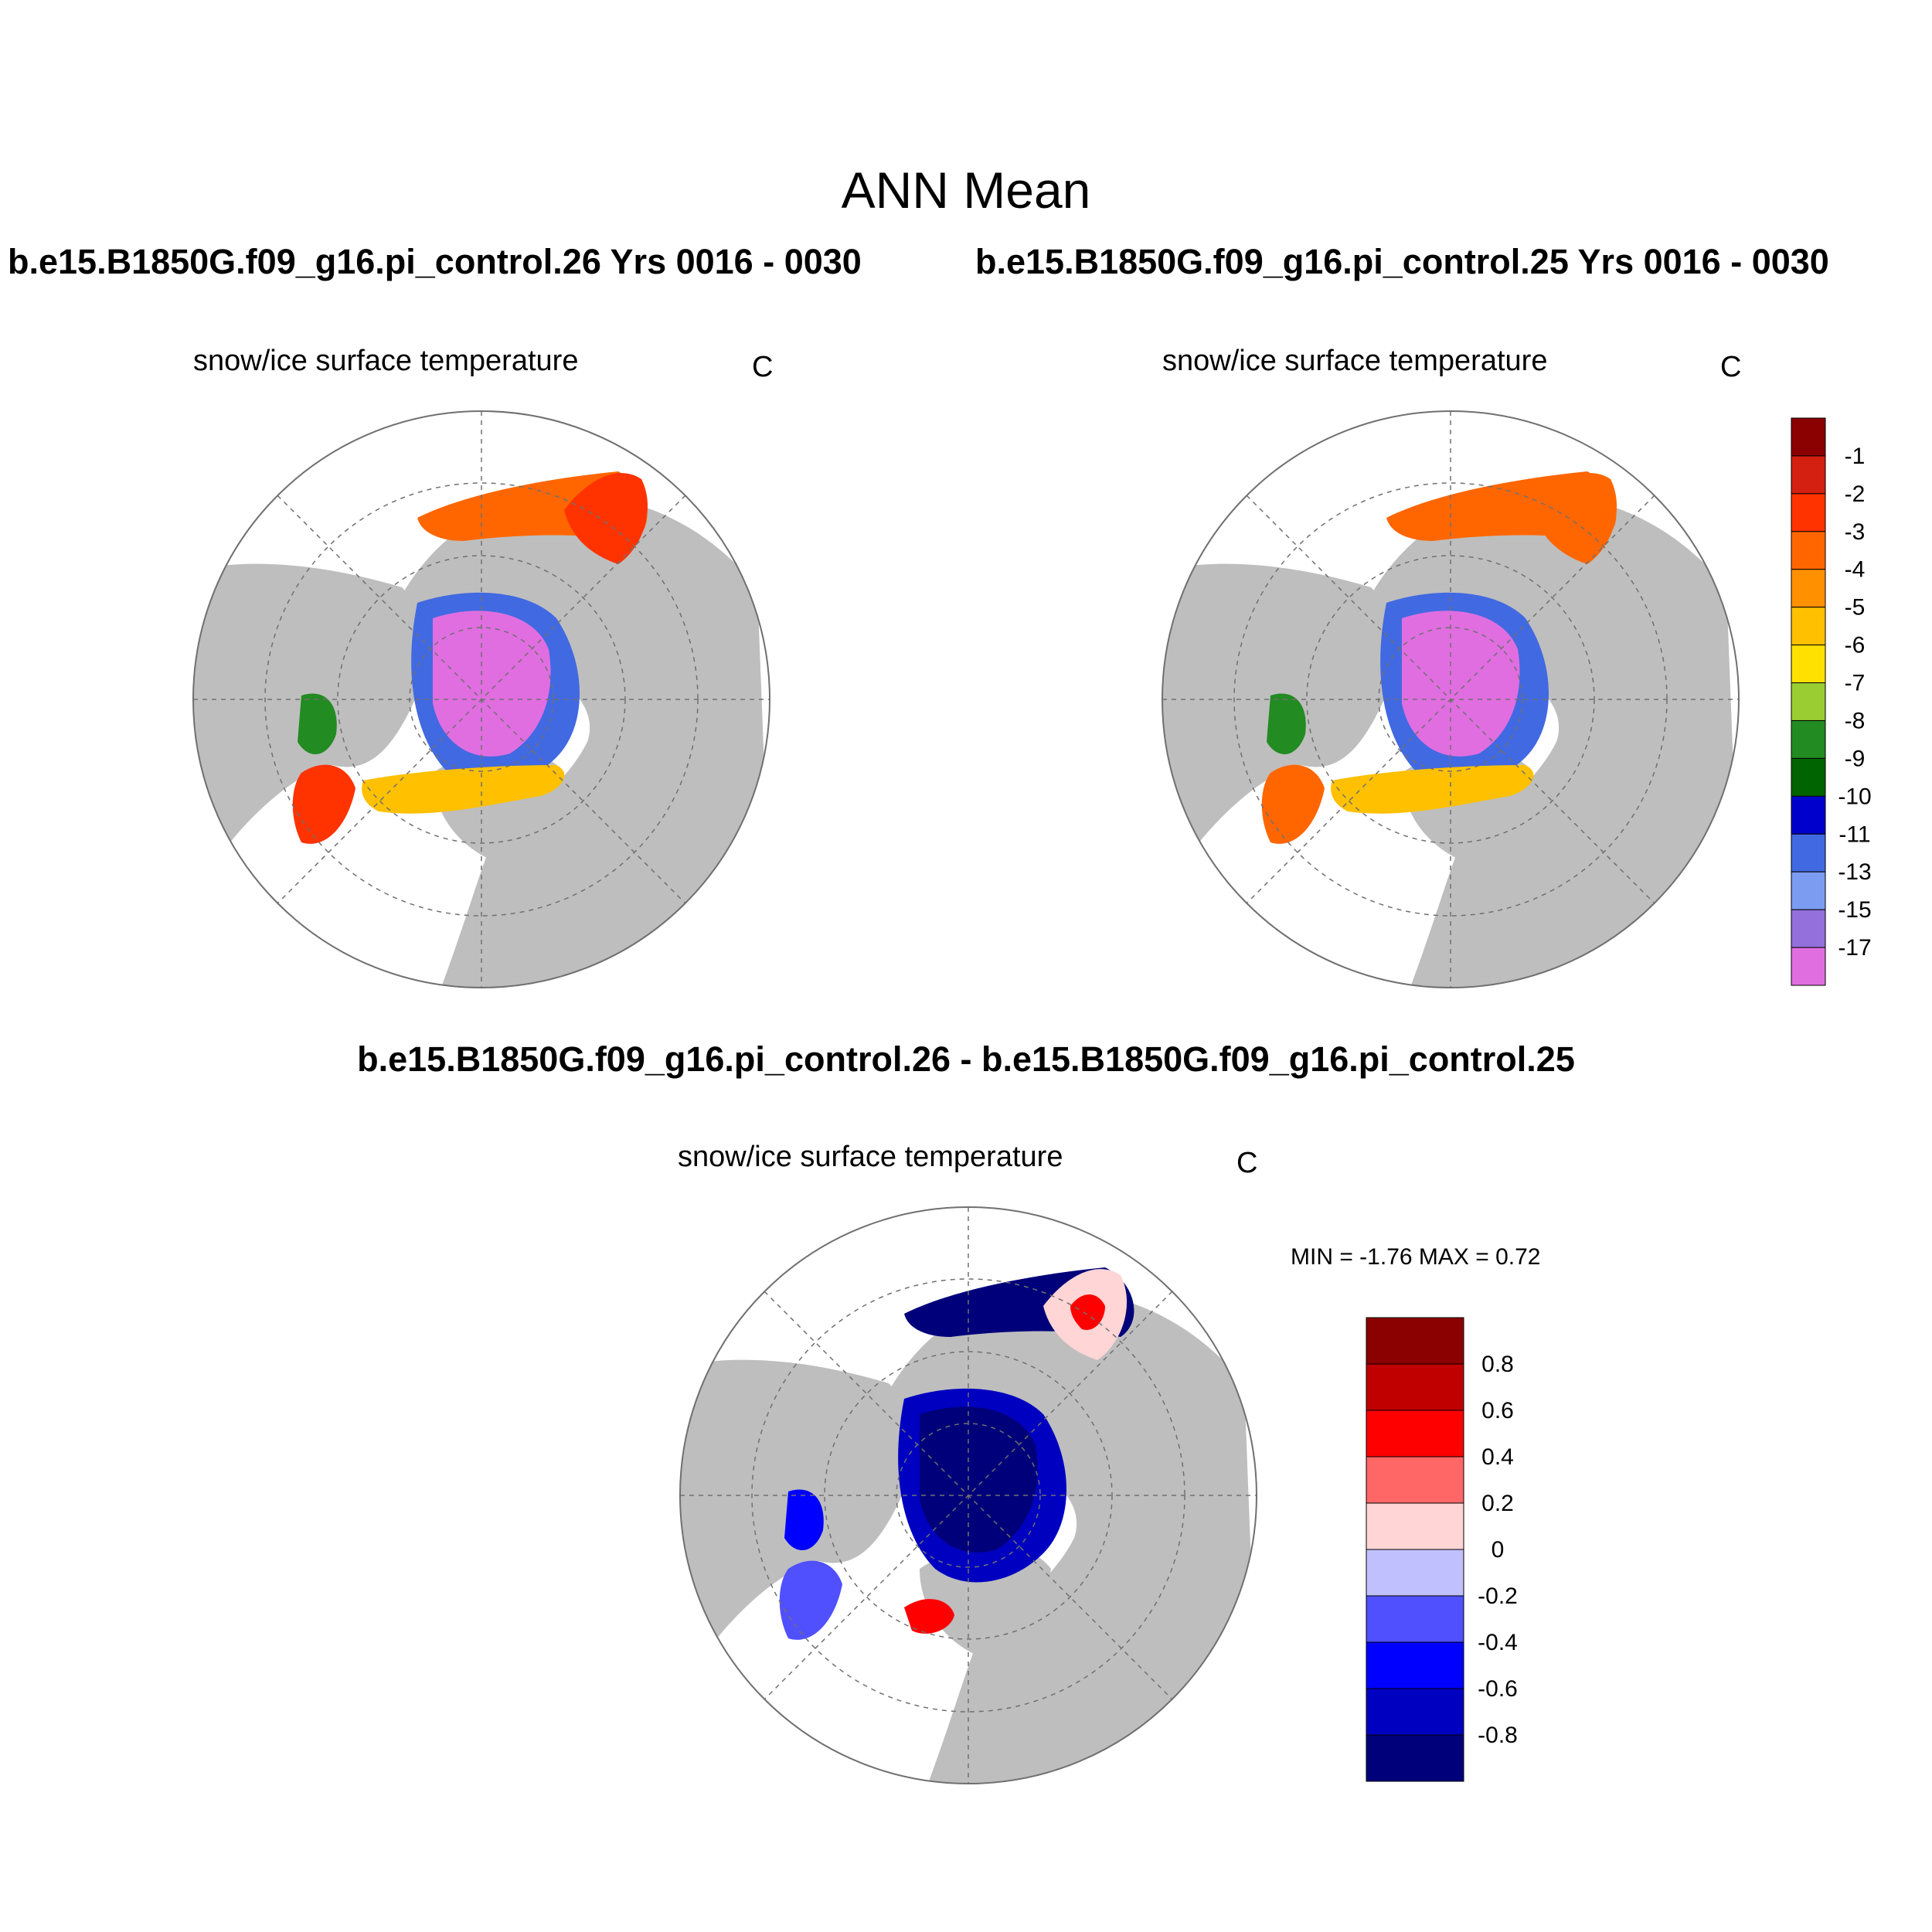 This screenshot has width=1932, height=1932. Describe the element at coordinates (1497, 1504) in the screenshot. I see `colorbar-diff-tick-label: 0.2` at that location.